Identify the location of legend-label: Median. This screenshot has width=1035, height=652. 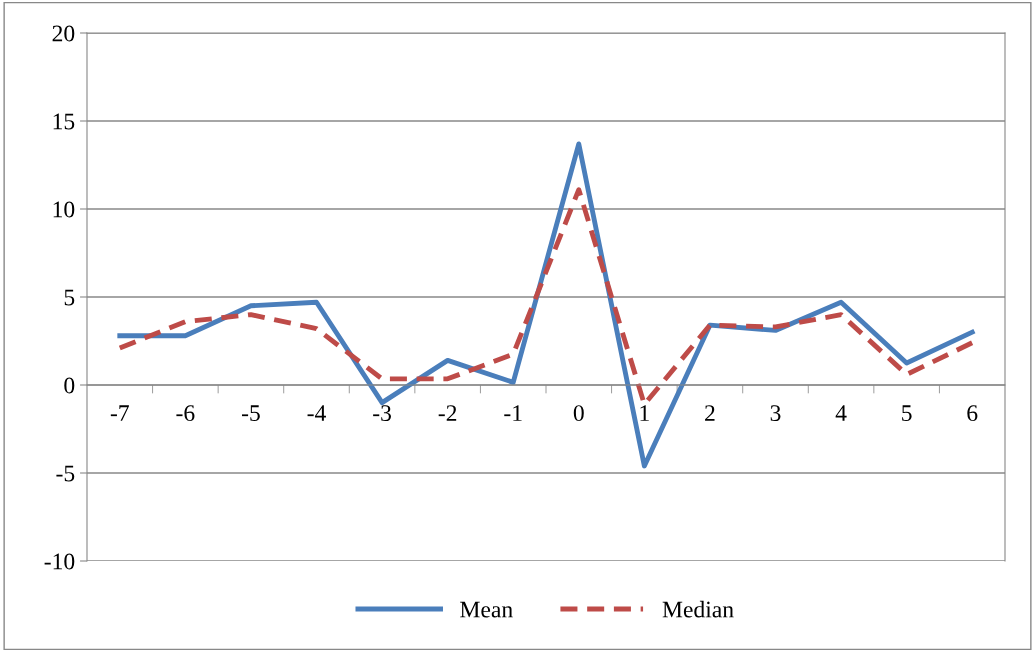
(698, 609).